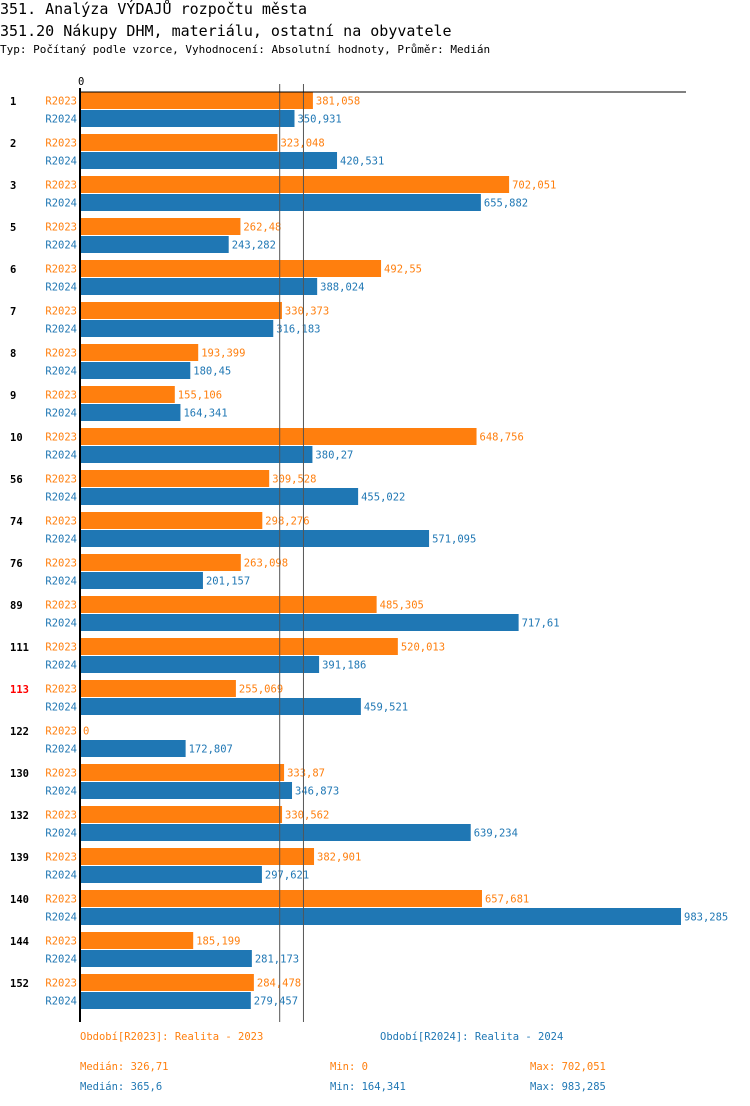  Describe the element at coordinates (362, 162) in the screenshot. I see `data-label: 420,531` at that location.